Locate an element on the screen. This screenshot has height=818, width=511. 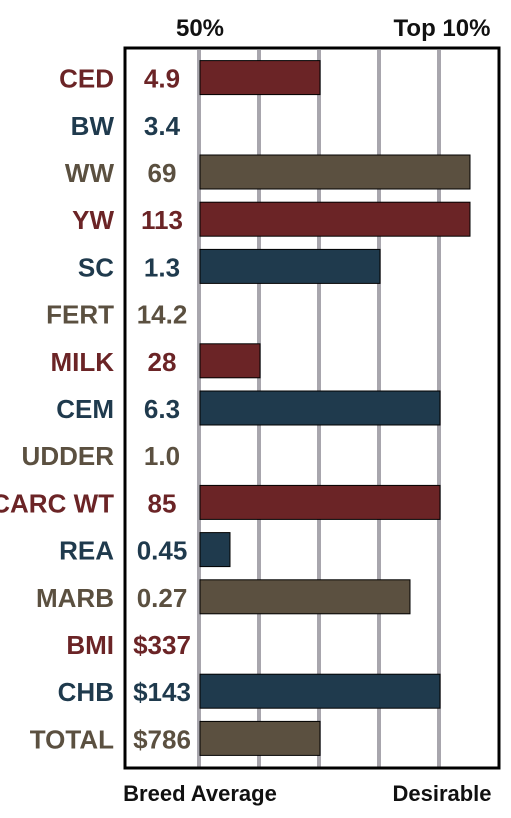
trait-label: BW is located at coordinates (93, 126).